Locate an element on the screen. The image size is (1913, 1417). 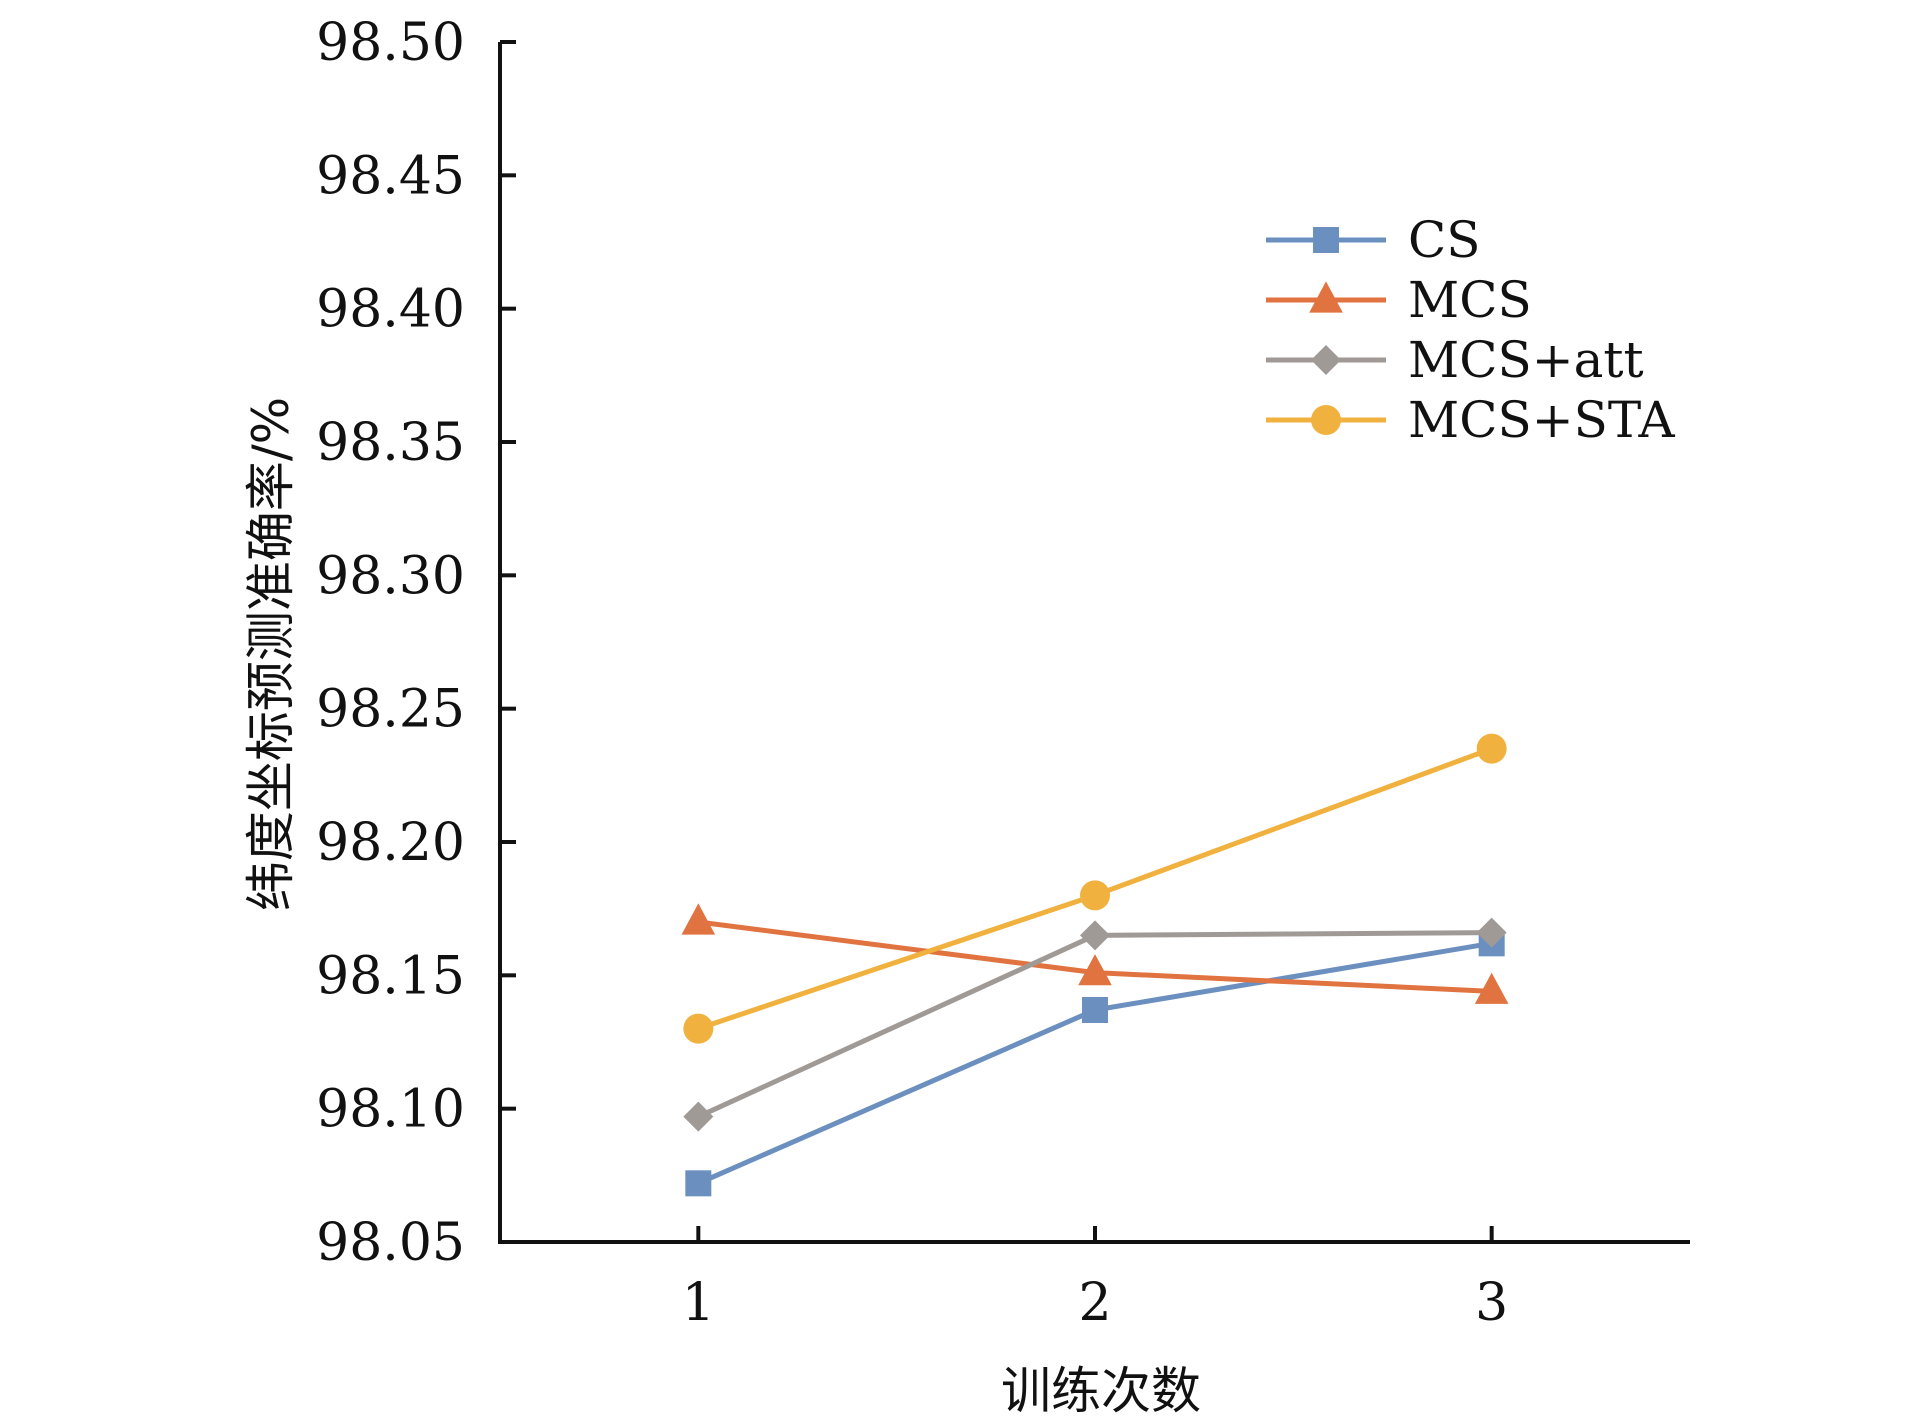
series-markers is located at coordinates (1095, 965).